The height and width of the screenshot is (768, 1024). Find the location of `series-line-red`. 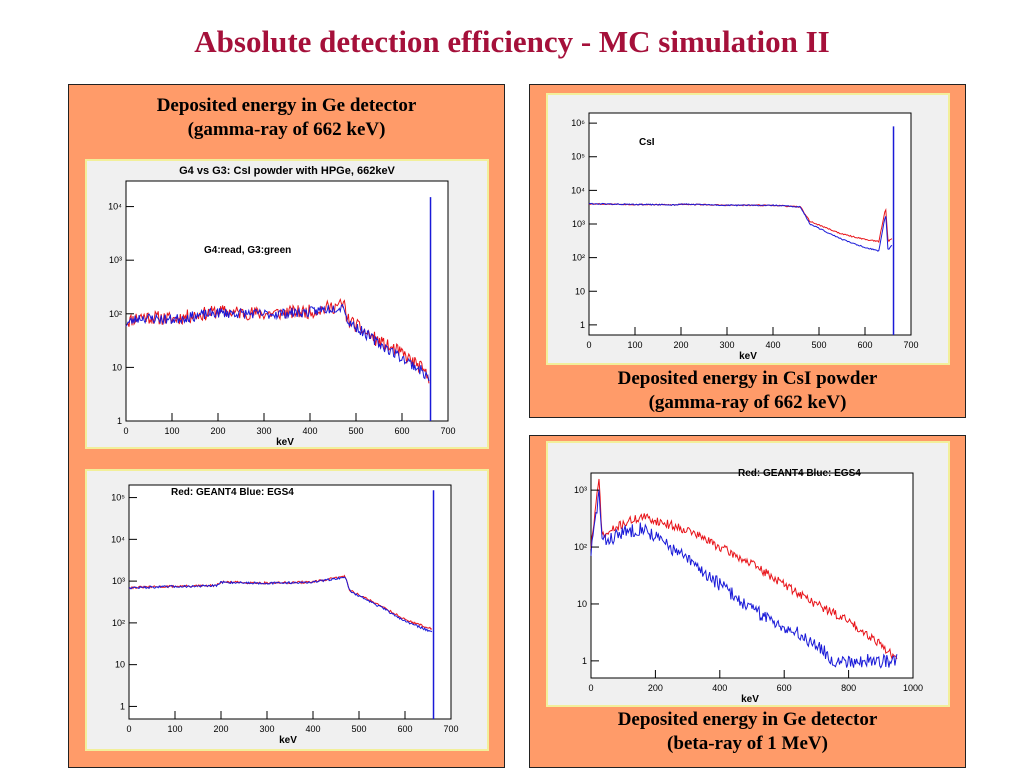

series-line-red is located at coordinates (744, 569).